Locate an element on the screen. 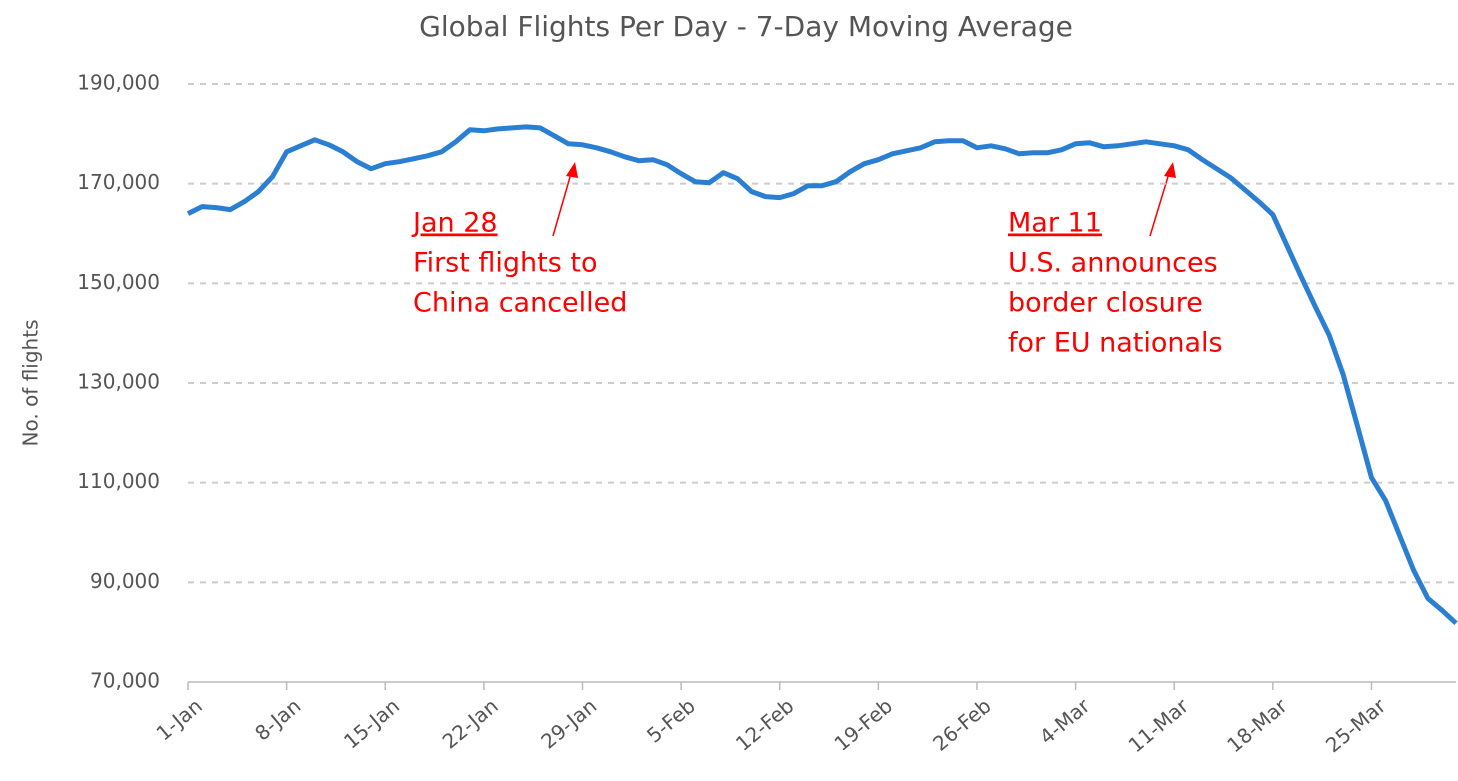 The height and width of the screenshot is (781, 1458). y-tick-label: 90,000 is located at coordinates (125, 581).